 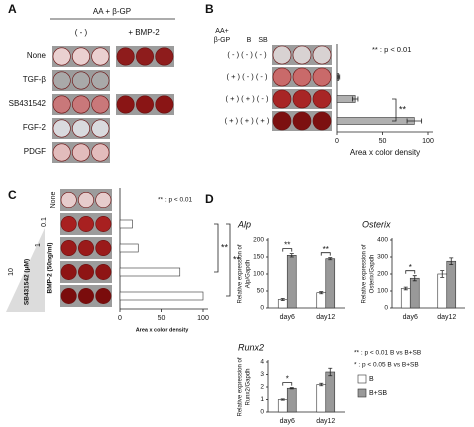 I want to click on note: ** : p < 0.01 B vs B+SB, so click(x=387, y=353).